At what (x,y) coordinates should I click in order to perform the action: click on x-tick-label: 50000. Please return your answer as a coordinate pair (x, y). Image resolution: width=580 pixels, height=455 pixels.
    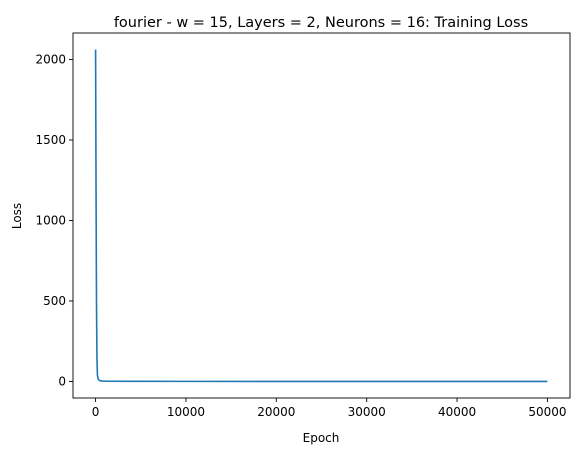
    Looking at the image, I should click on (547, 412).